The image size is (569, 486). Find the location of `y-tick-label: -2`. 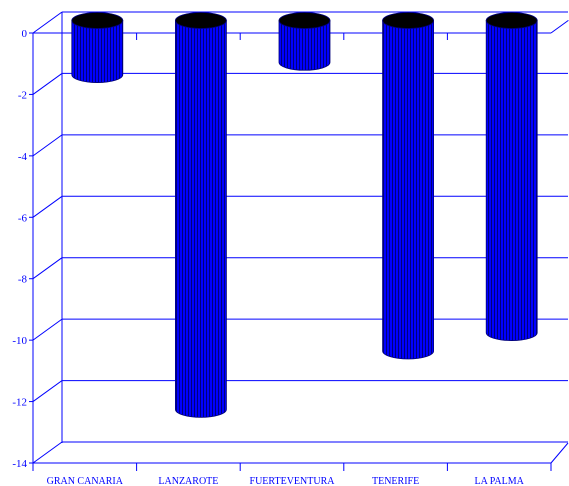

y-tick-label: -2 is located at coordinates (22, 95).